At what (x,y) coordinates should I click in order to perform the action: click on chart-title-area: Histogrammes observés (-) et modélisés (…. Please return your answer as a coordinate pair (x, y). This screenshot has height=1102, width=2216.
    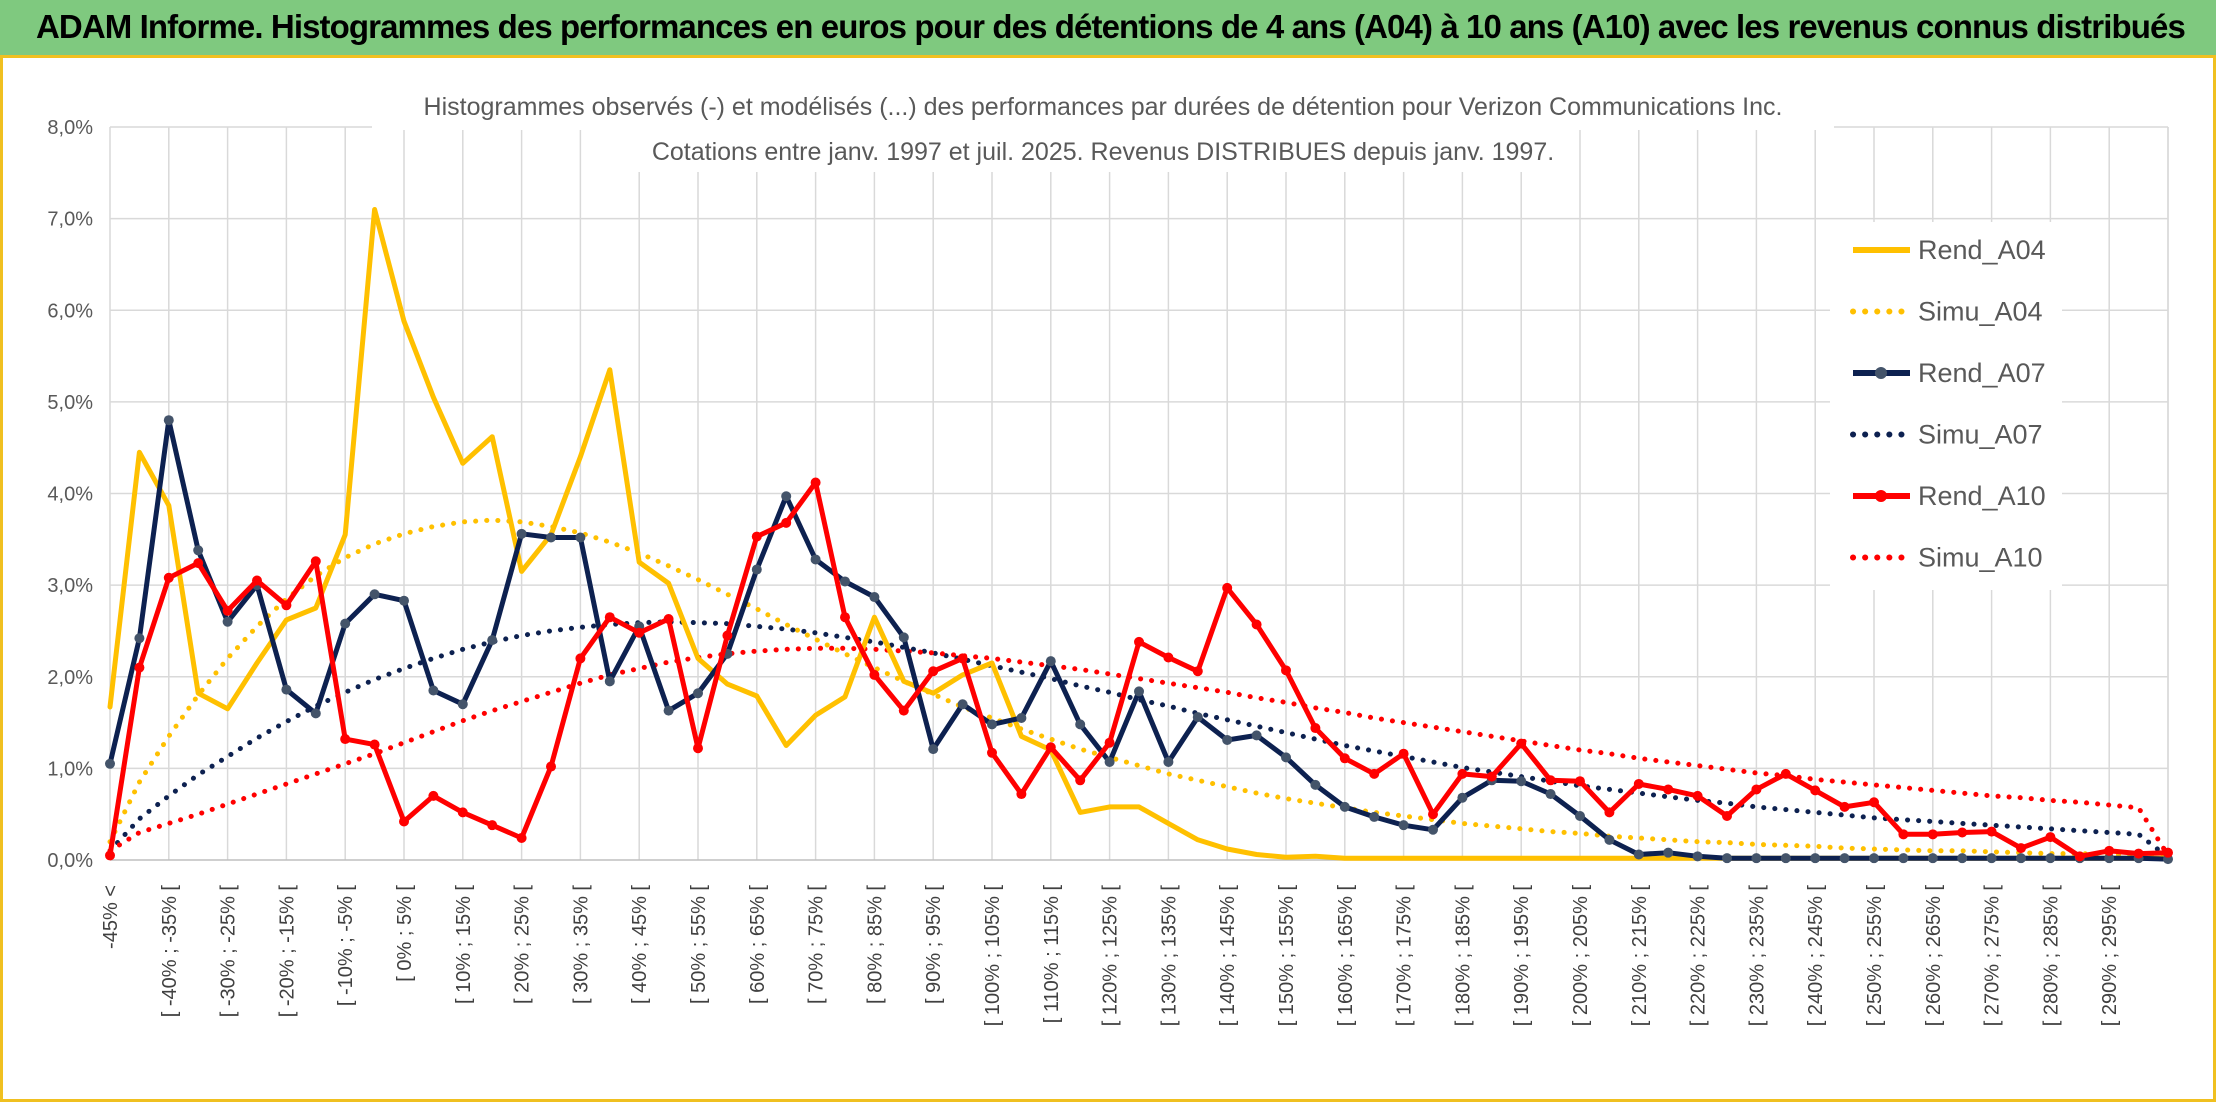
    Looking at the image, I should click on (1103, 129).